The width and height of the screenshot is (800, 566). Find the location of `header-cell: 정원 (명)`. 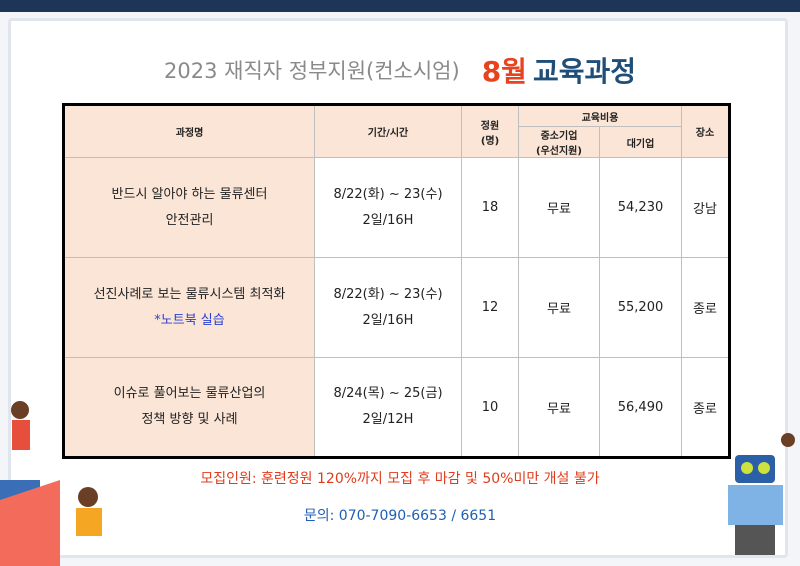

header-cell: 정원 (명) is located at coordinates (490, 131).